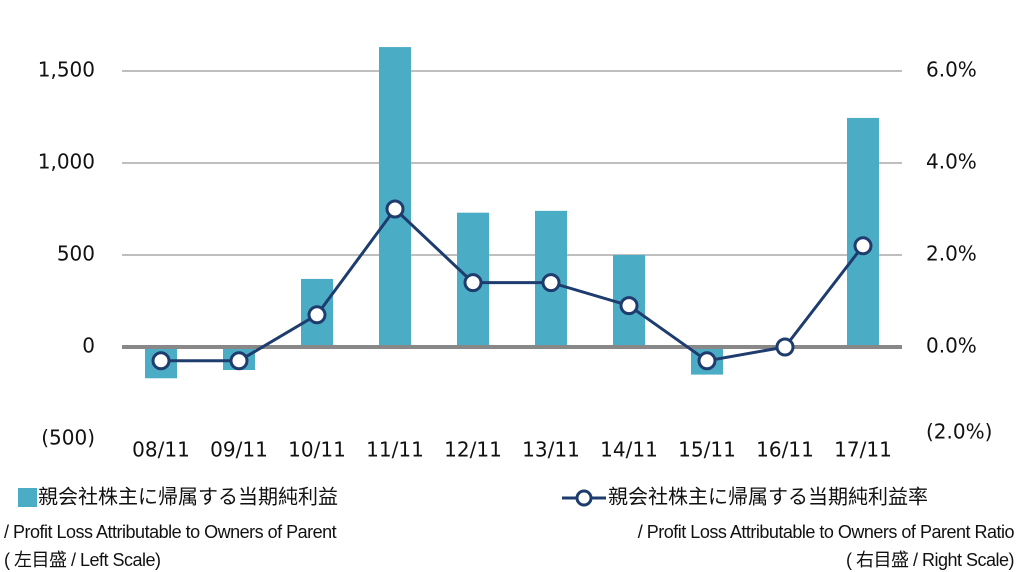 The width and height of the screenshot is (1018, 572). What do you see at coordinates (785, 450) in the screenshot?
I see `x-tick-label: 16/11` at bounding box center [785, 450].